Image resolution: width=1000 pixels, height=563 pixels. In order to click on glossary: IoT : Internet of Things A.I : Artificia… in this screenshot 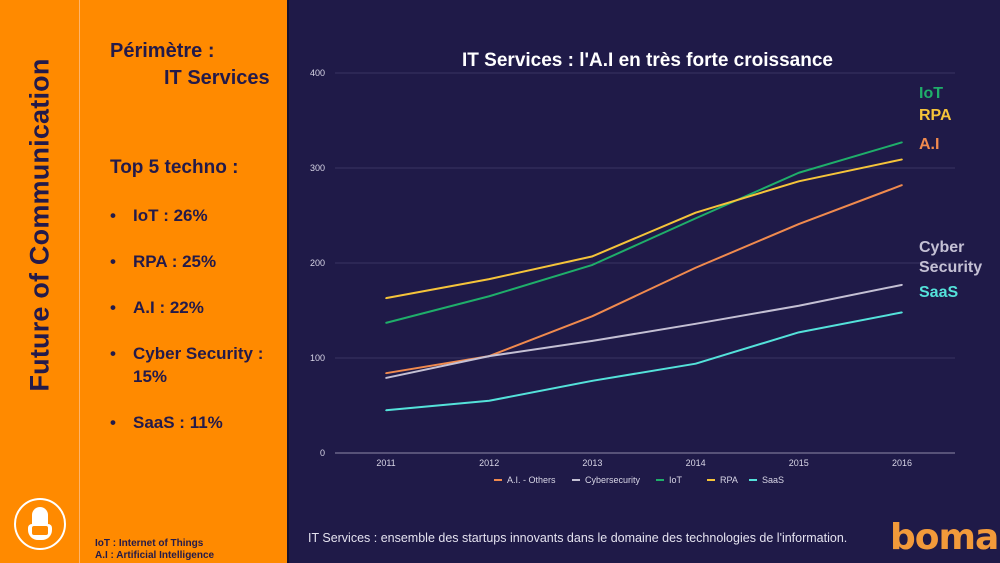, I will do `click(154, 550)`.